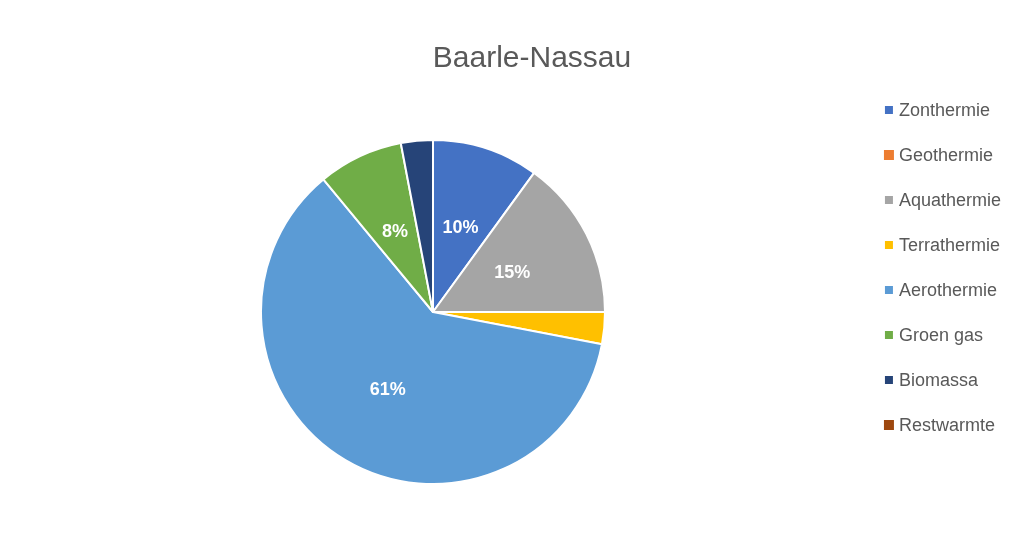 This screenshot has height=535, width=1036. Describe the element at coordinates (944, 110) in the screenshot. I see `legend-label: Zonthermie` at that location.